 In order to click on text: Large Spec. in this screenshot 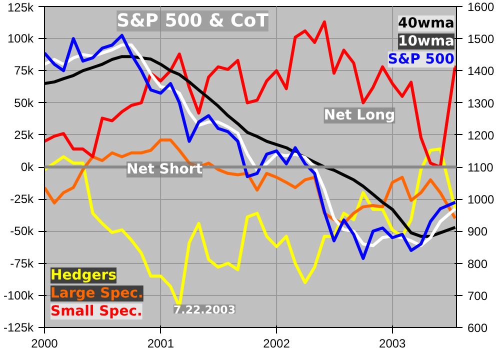, I will do `click(97, 294)`.